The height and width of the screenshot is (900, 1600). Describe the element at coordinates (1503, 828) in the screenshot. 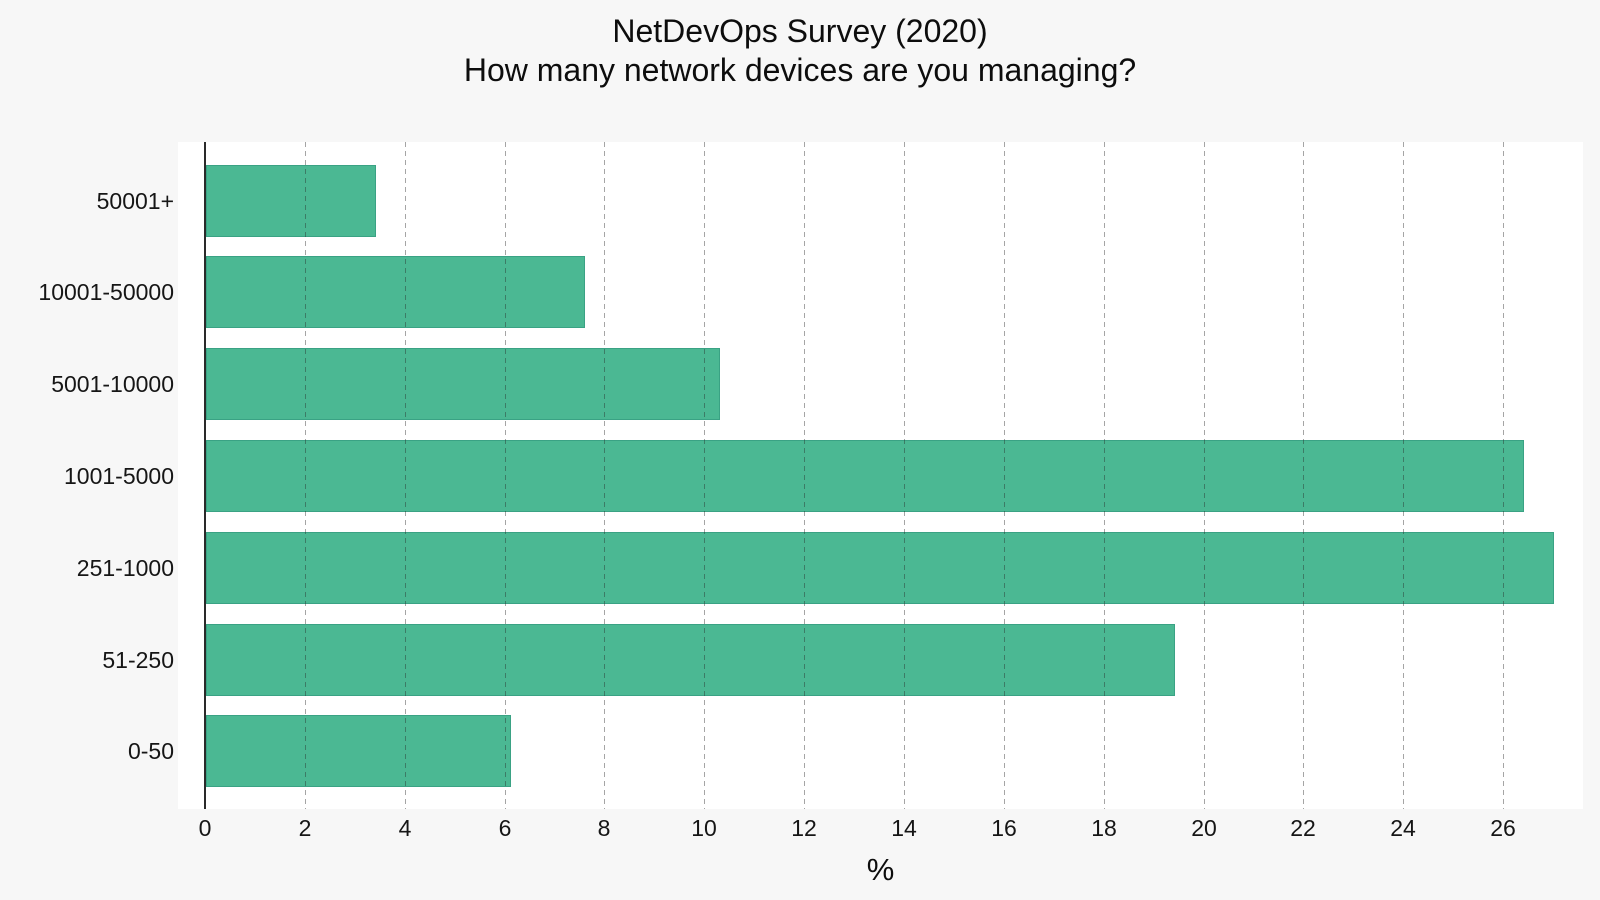

I see `x-tick-label-26: 26` at that location.